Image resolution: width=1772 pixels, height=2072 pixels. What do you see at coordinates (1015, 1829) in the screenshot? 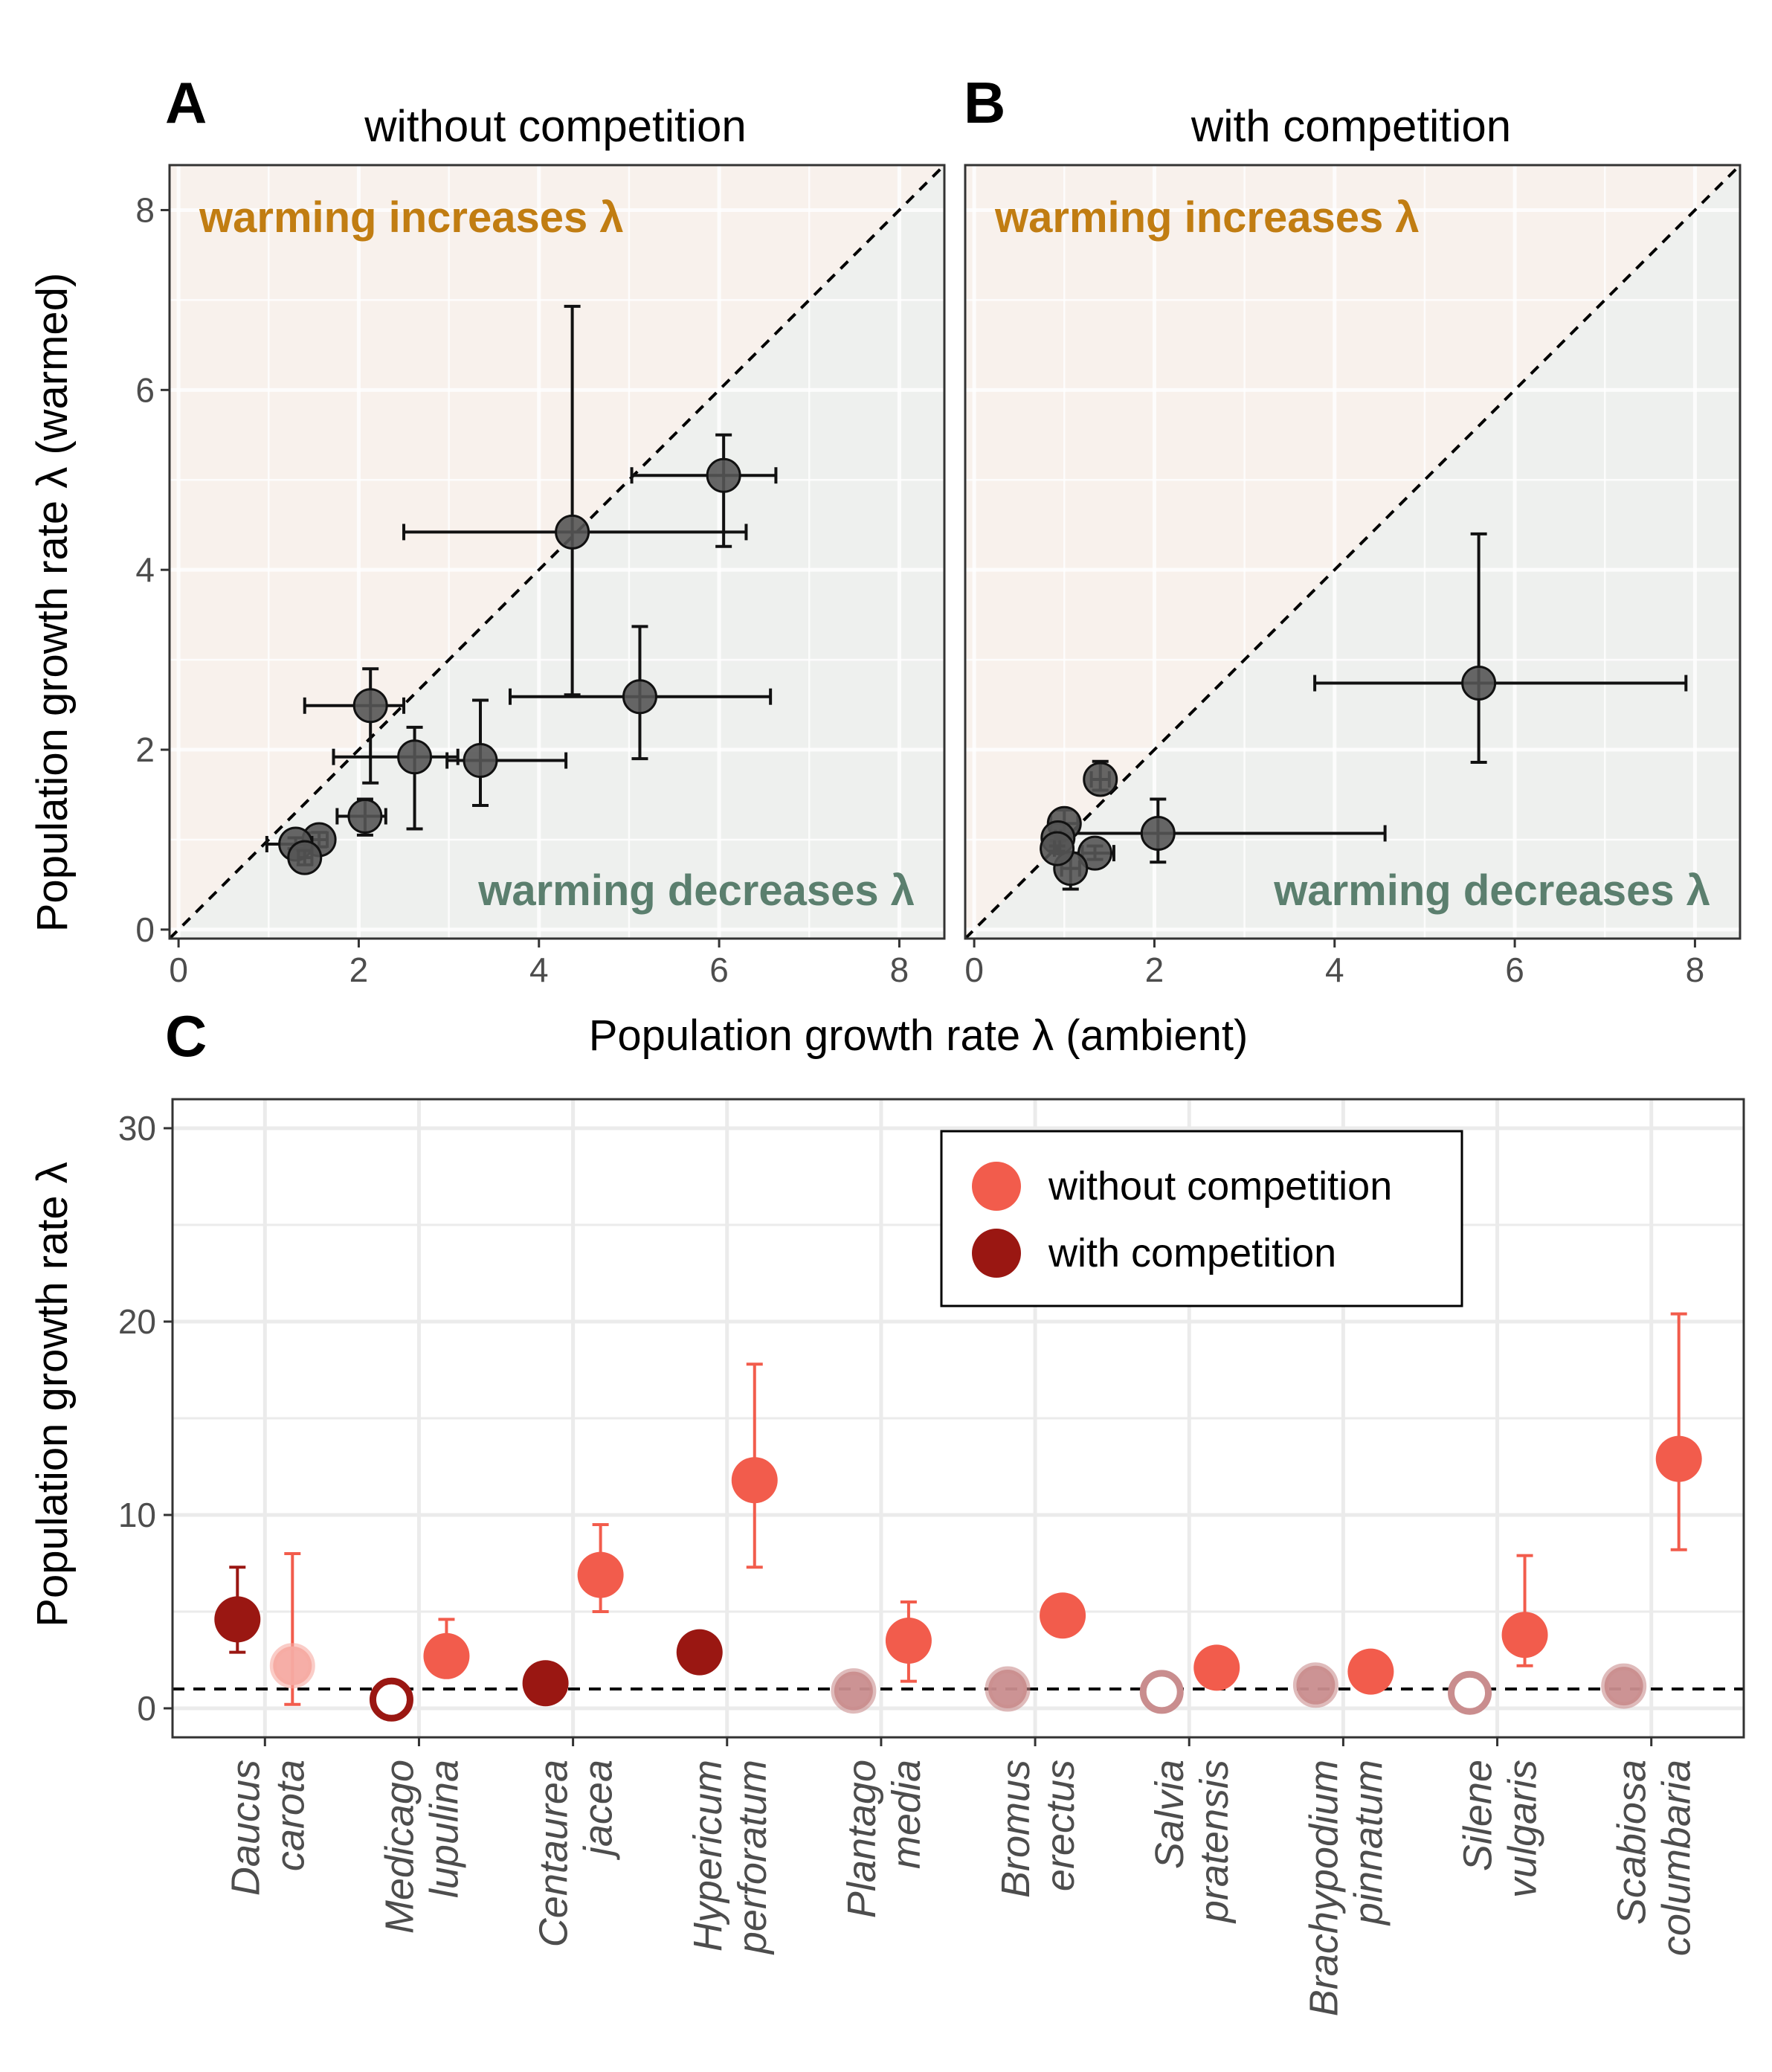
I see `species-genus: Bromus` at bounding box center [1015, 1829].